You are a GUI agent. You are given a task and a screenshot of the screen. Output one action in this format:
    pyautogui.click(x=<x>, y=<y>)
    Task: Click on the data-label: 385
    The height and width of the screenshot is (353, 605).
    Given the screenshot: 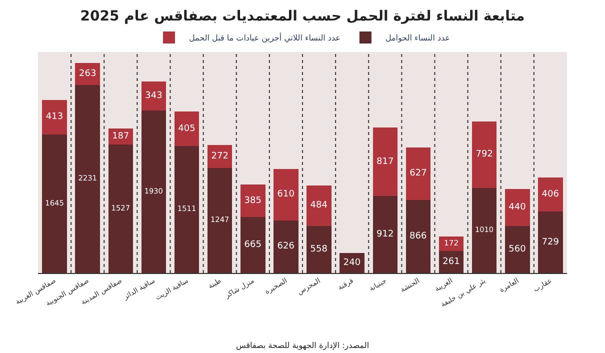 What is the action you would take?
    pyautogui.click(x=253, y=201)
    